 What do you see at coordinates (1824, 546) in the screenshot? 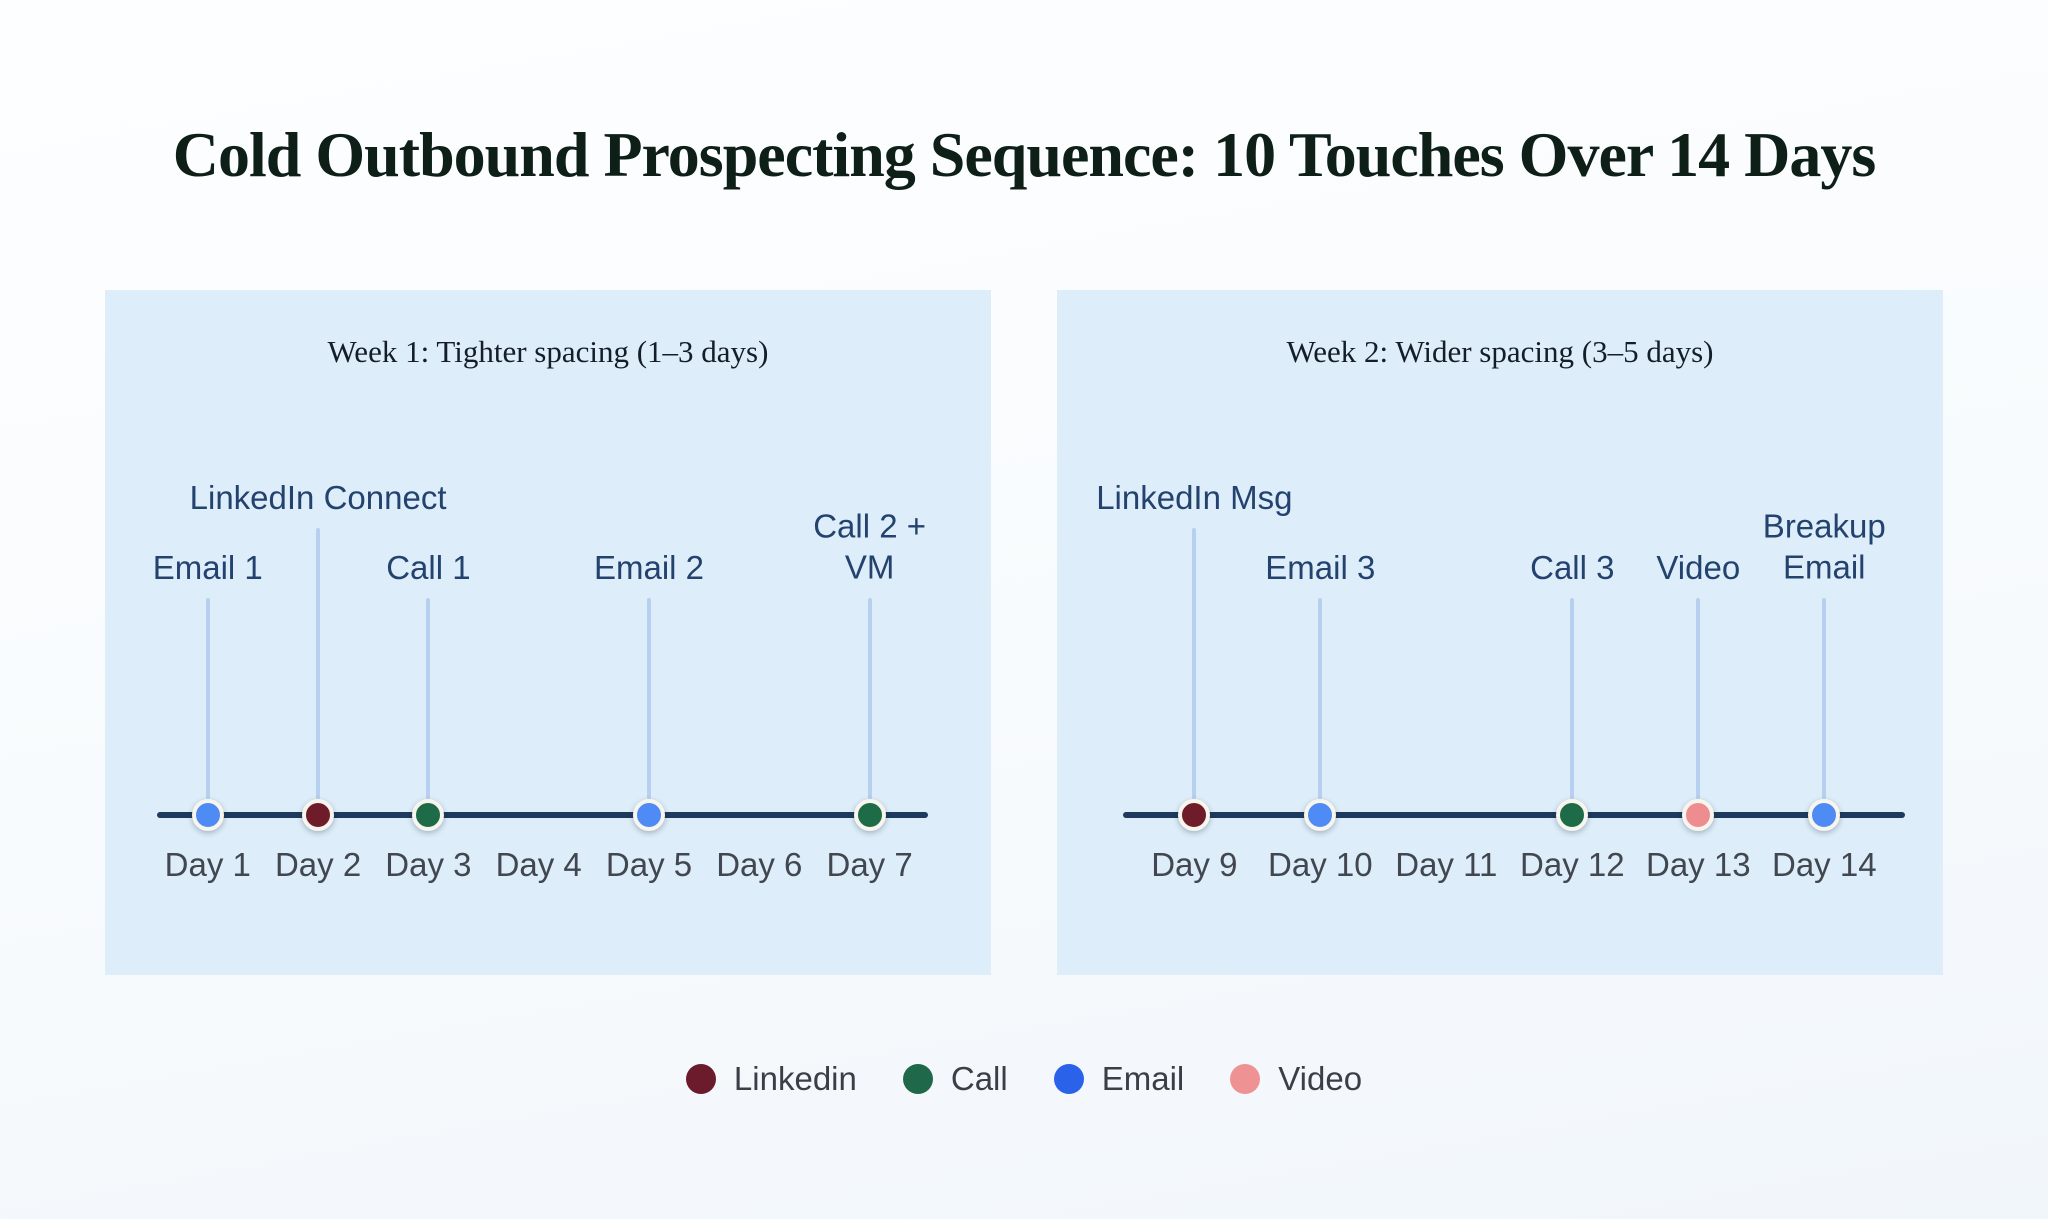
I see `touch-label-email: Breakup Email` at bounding box center [1824, 546].